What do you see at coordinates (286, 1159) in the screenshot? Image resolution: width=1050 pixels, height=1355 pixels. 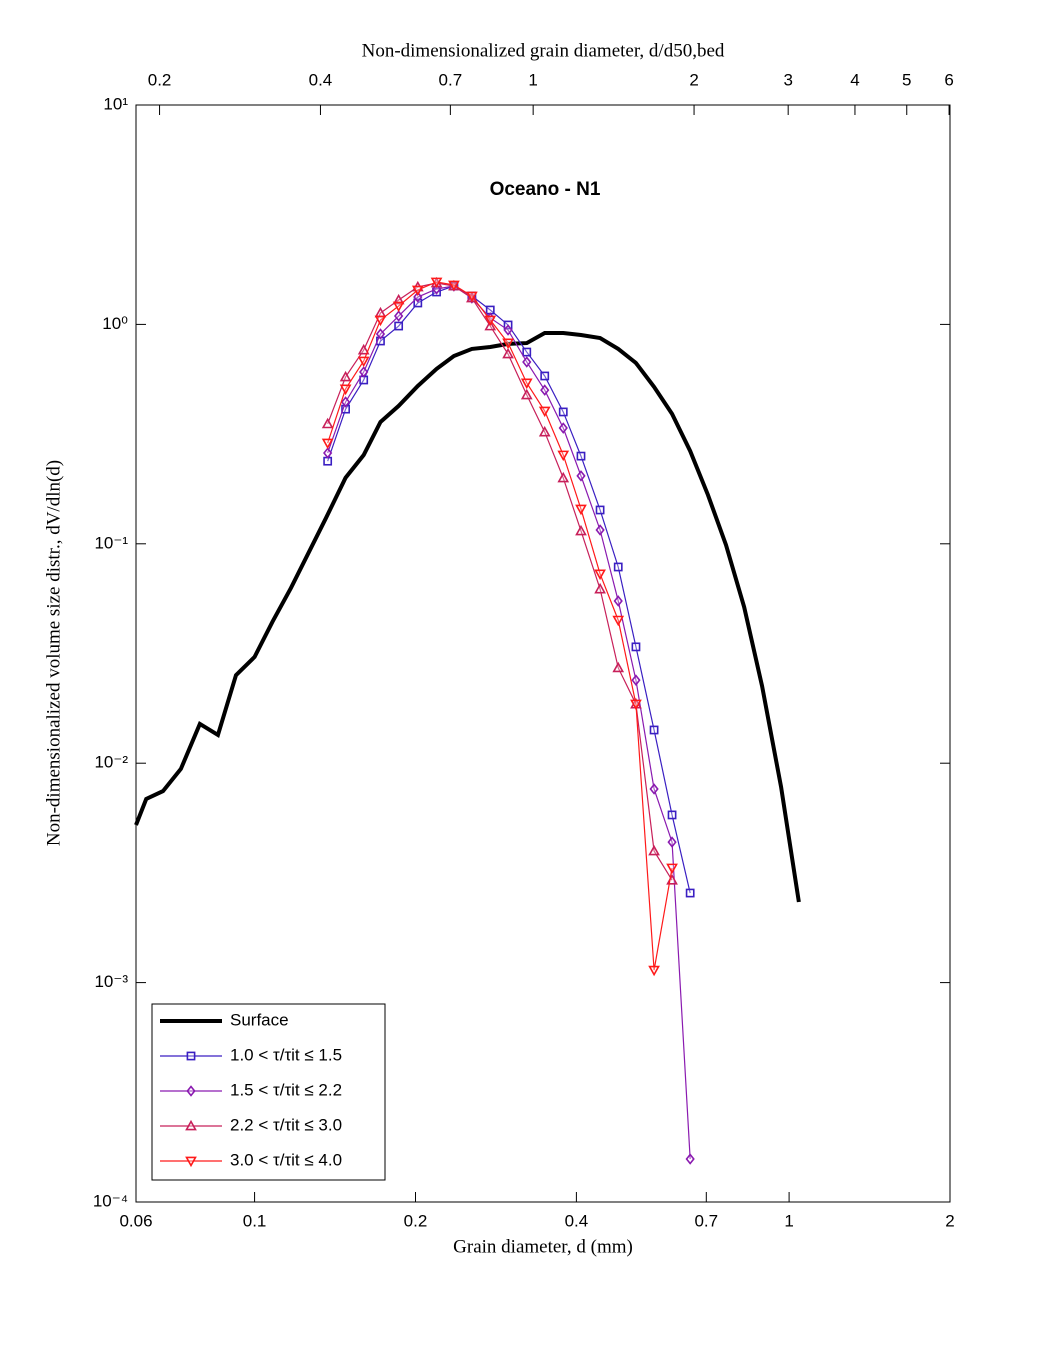 I see `legend-label: 3.0 < τ/τit ≤ 4.0` at bounding box center [286, 1159].